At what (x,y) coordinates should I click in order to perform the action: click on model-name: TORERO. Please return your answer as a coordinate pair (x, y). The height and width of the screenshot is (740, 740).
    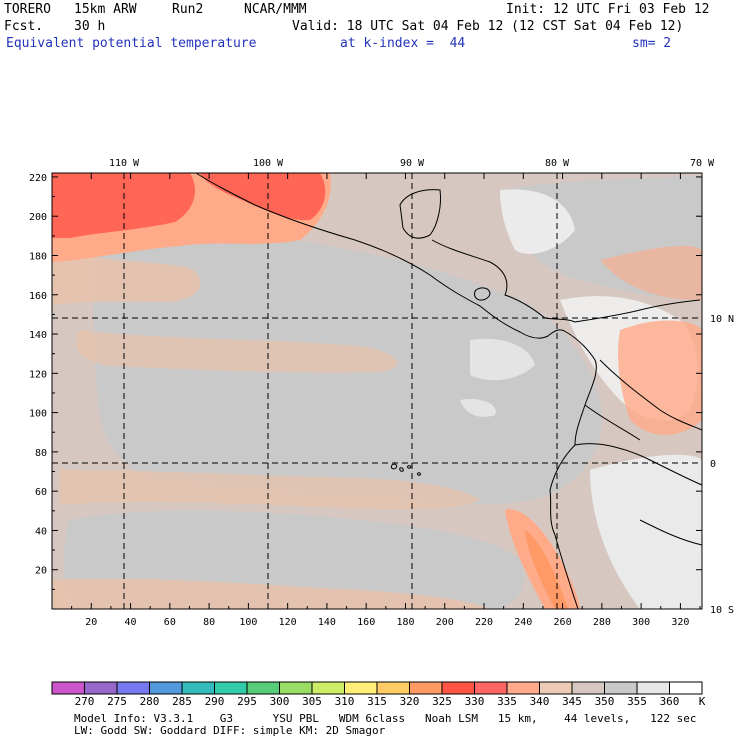
    Looking at the image, I should click on (27, 9).